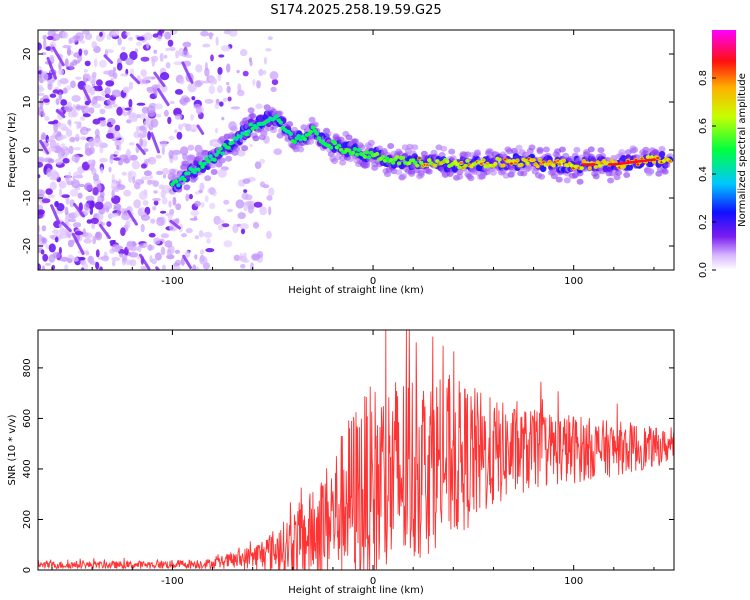  Describe the element at coordinates (356, 590) in the screenshot. I see `snr-x-axis-label: Height of straight line (km)` at that location.